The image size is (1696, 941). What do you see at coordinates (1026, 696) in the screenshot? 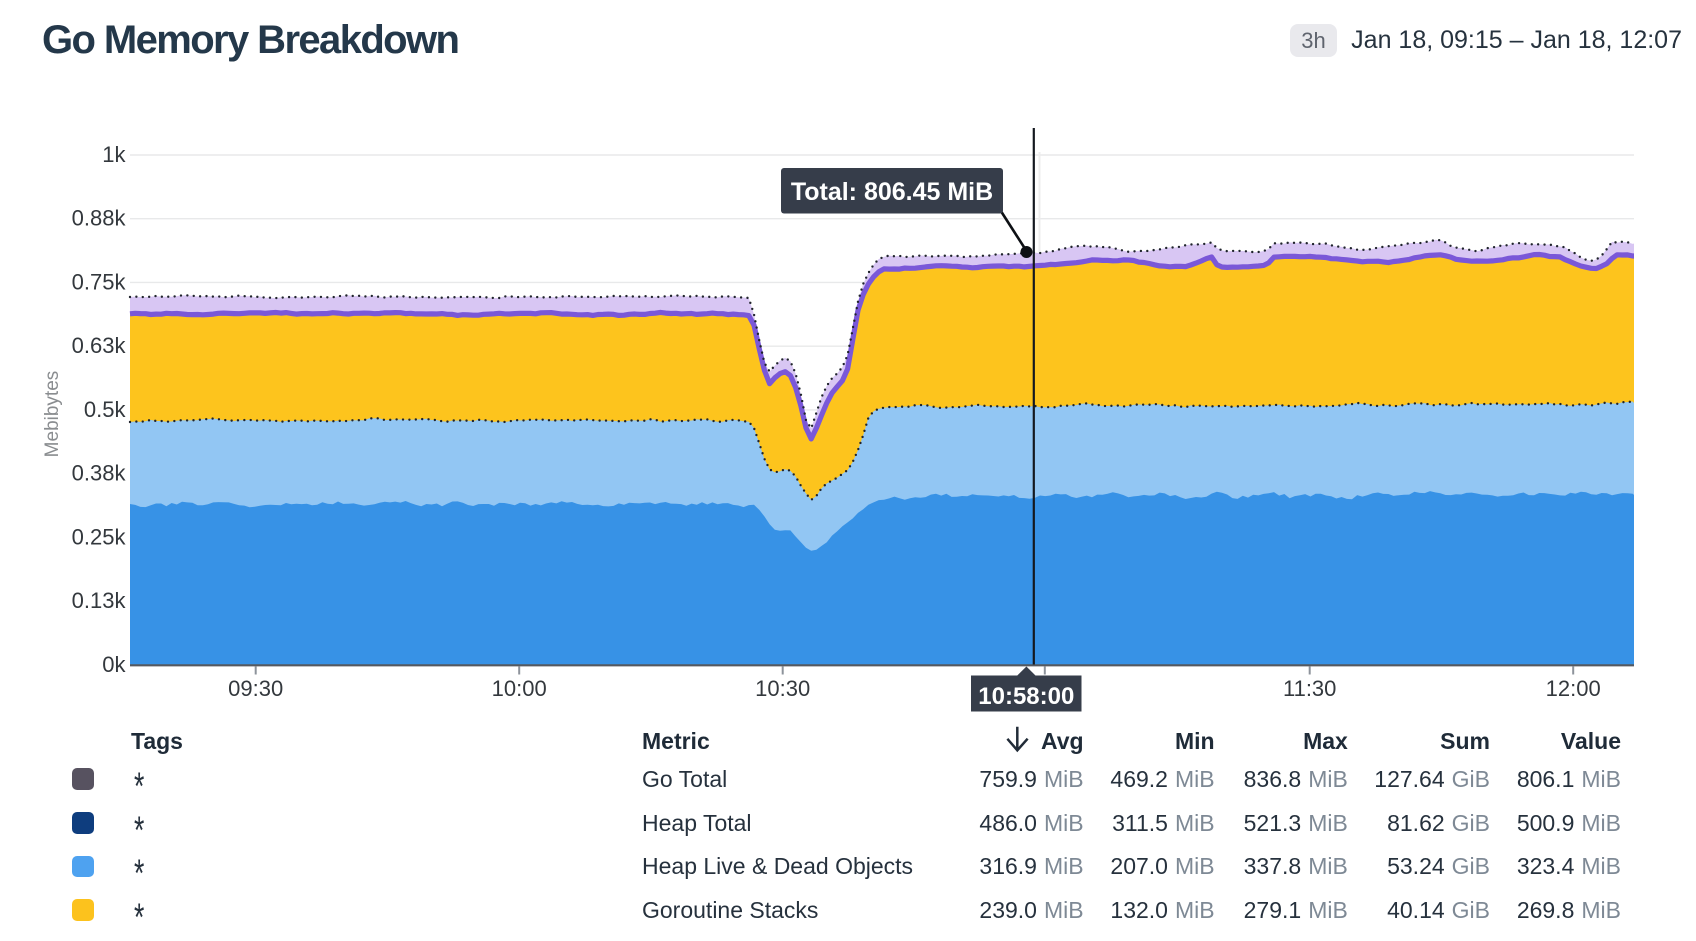
I see `svg-text: 10:58:00` at bounding box center [1026, 696].